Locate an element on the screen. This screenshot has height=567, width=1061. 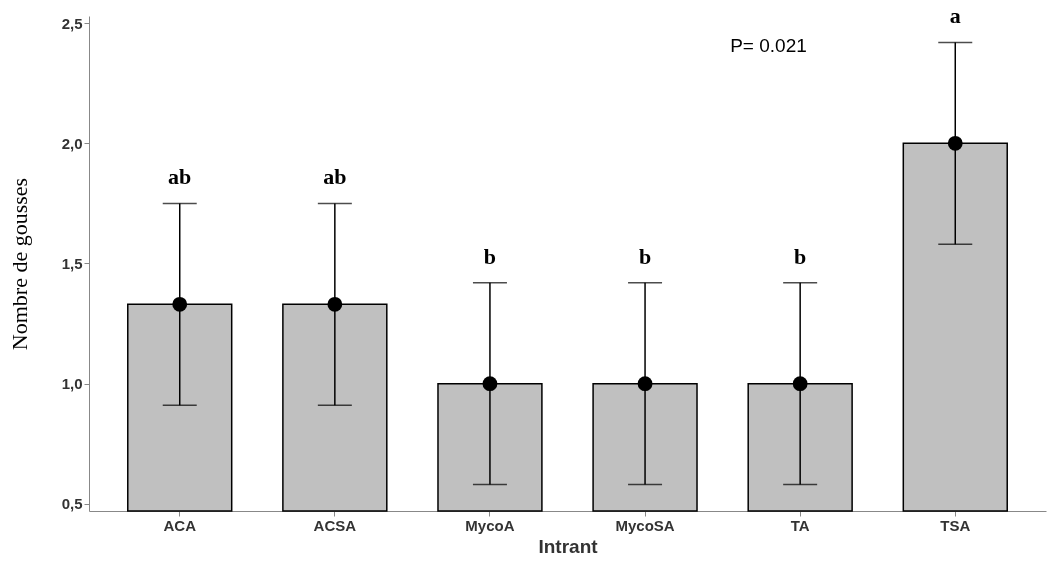
y-tick-label: 0,5 is located at coordinates (72, 504).